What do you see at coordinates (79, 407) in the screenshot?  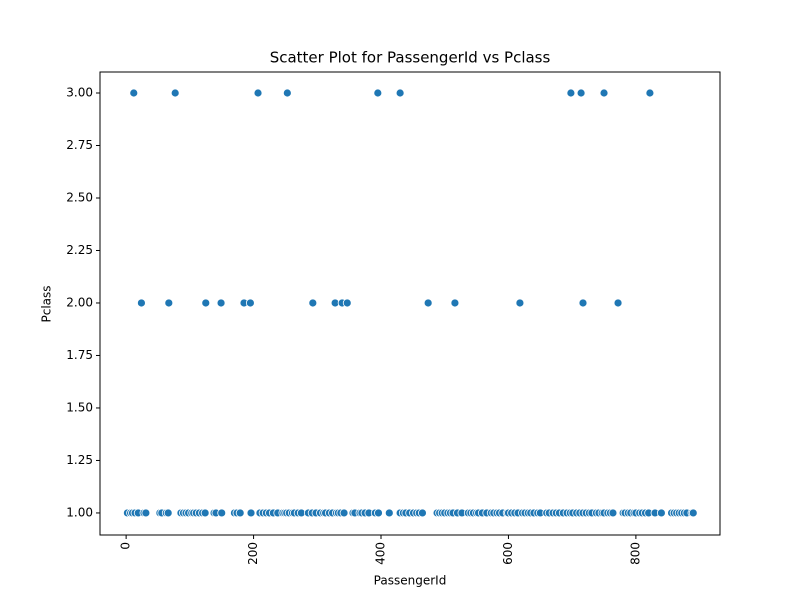 I see `y-tick-label: 1.50` at bounding box center [79, 407].